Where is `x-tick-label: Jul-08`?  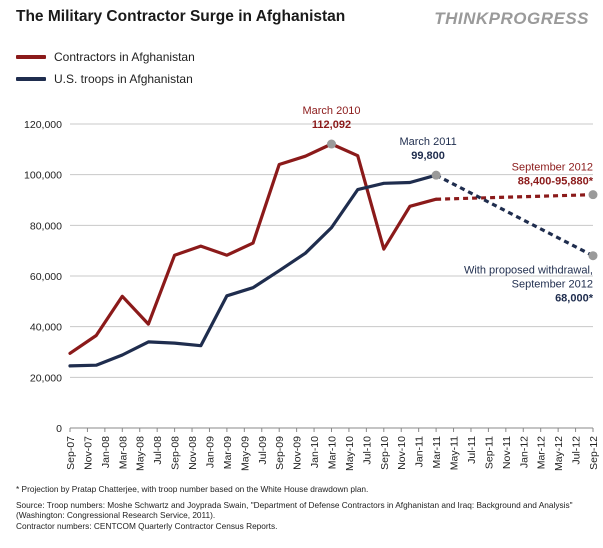
x-tick-label: Jul-08 is located at coordinates (158, 450).